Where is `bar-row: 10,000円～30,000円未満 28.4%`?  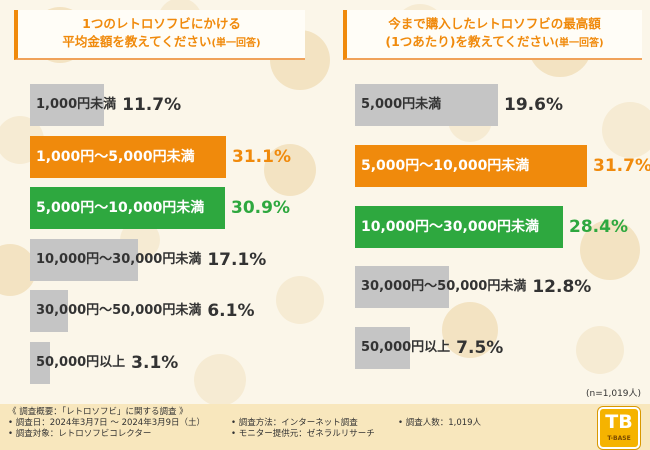 bar-row: 10,000円～30,000円未満 28.4% is located at coordinates (502, 226).